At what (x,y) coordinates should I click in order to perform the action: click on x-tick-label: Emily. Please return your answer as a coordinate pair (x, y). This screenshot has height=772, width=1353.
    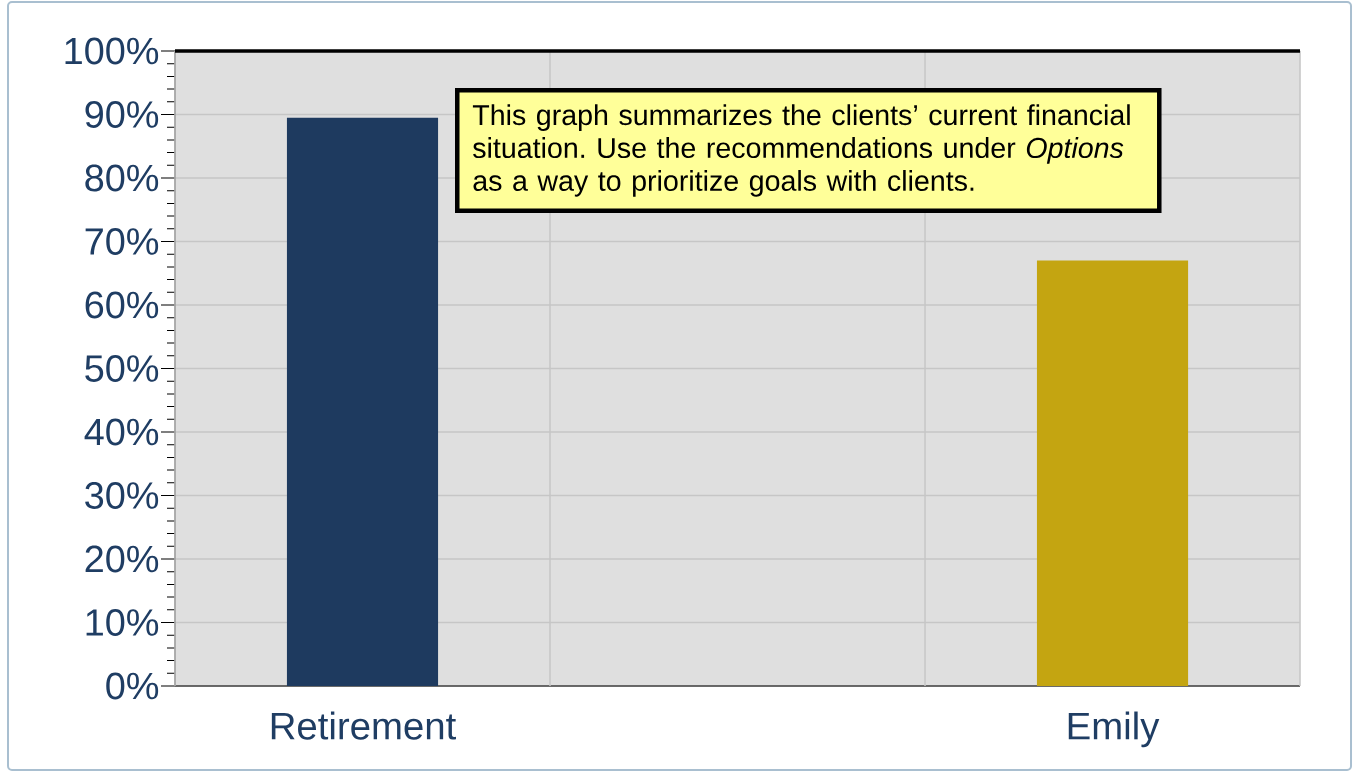
    Looking at the image, I should click on (1114, 729).